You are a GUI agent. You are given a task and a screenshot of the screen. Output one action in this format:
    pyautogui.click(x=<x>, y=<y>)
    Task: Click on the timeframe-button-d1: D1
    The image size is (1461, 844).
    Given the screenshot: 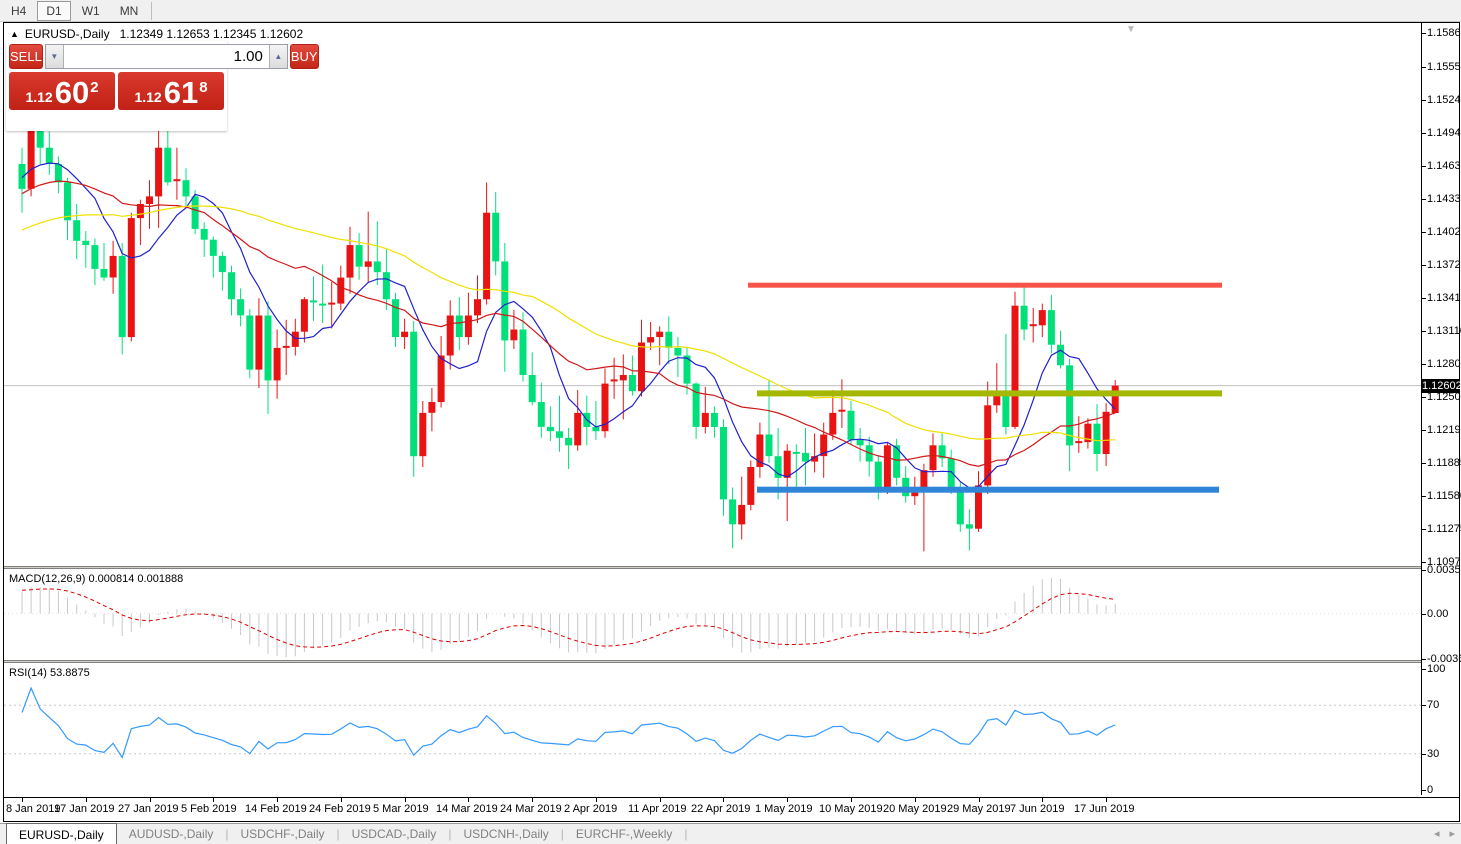 What is the action you would take?
    pyautogui.click(x=54, y=10)
    